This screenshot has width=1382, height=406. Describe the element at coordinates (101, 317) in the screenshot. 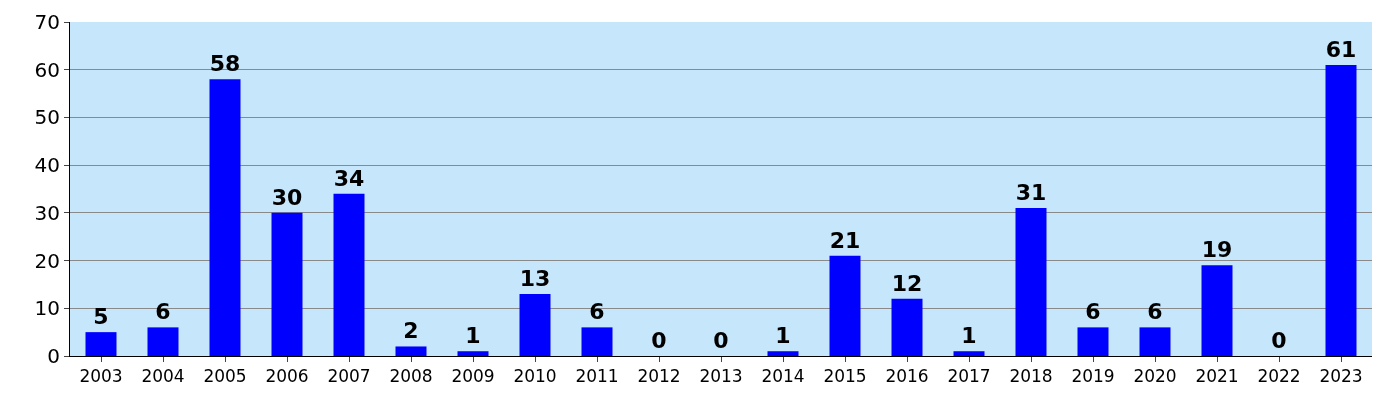

I see `data-label: 5` at that location.